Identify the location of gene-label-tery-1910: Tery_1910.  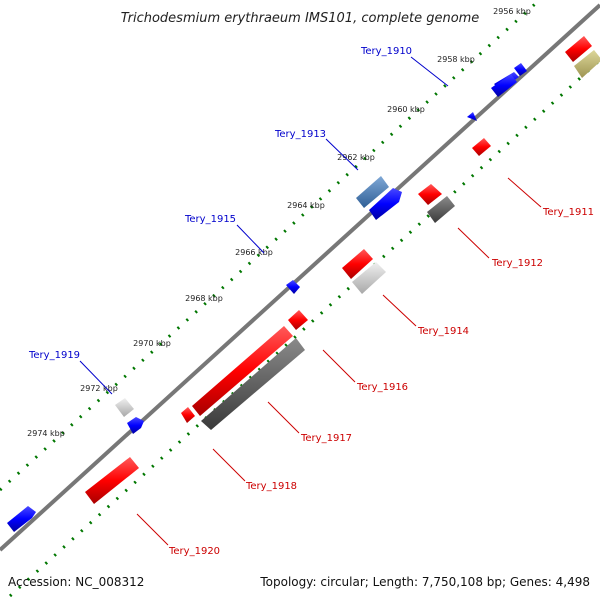
(386, 51).